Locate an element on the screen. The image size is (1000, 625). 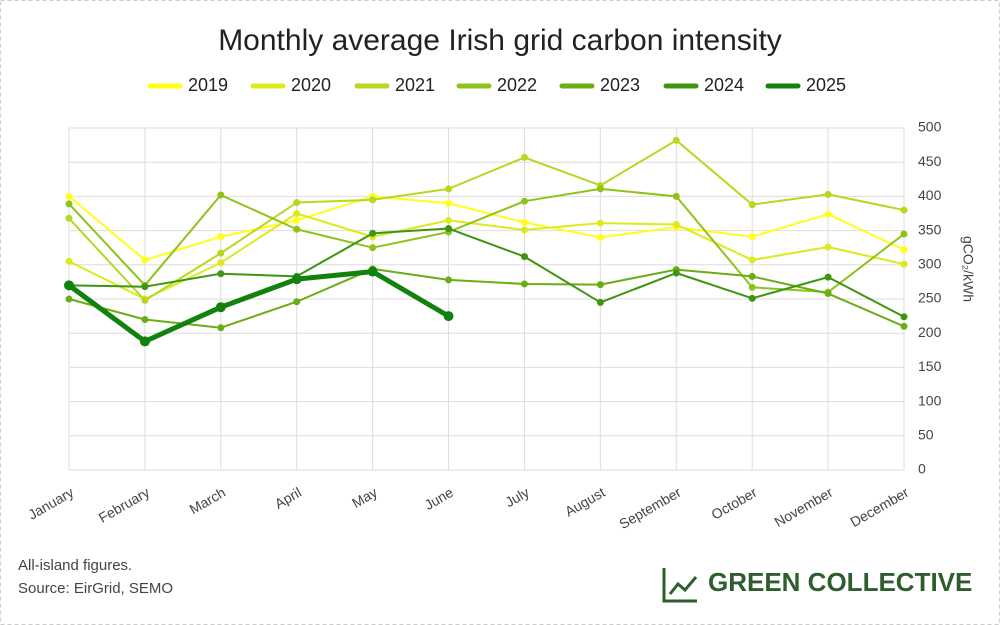
legend-label: 2023 is located at coordinates (620, 85).